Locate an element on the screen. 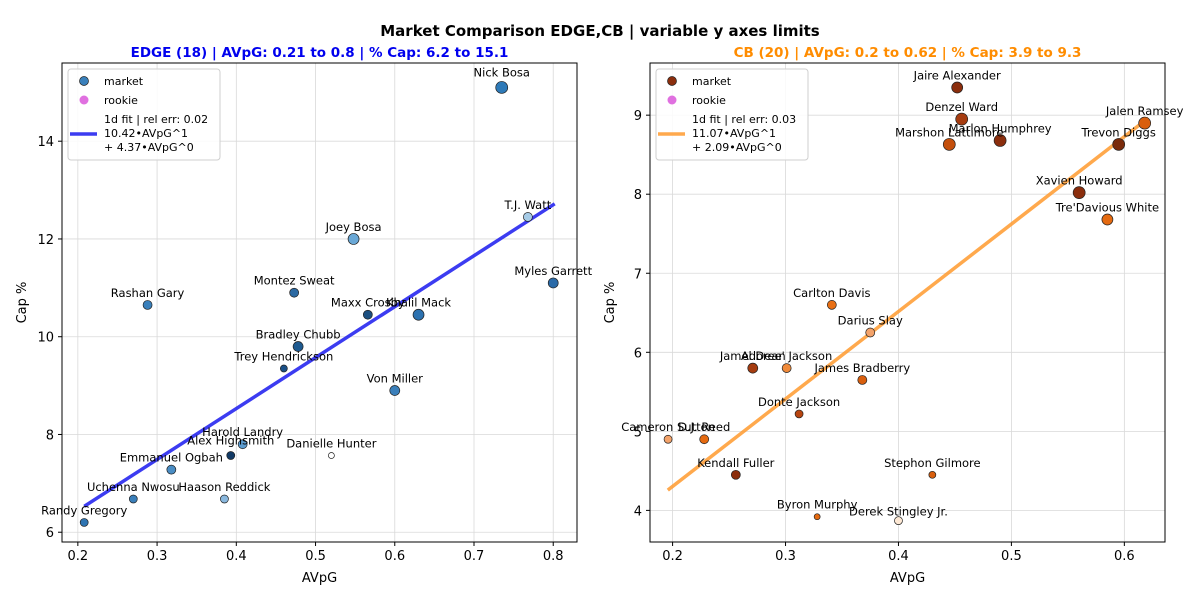  point-label-t-j-watt: T.J. Watt is located at coordinates (528, 205).